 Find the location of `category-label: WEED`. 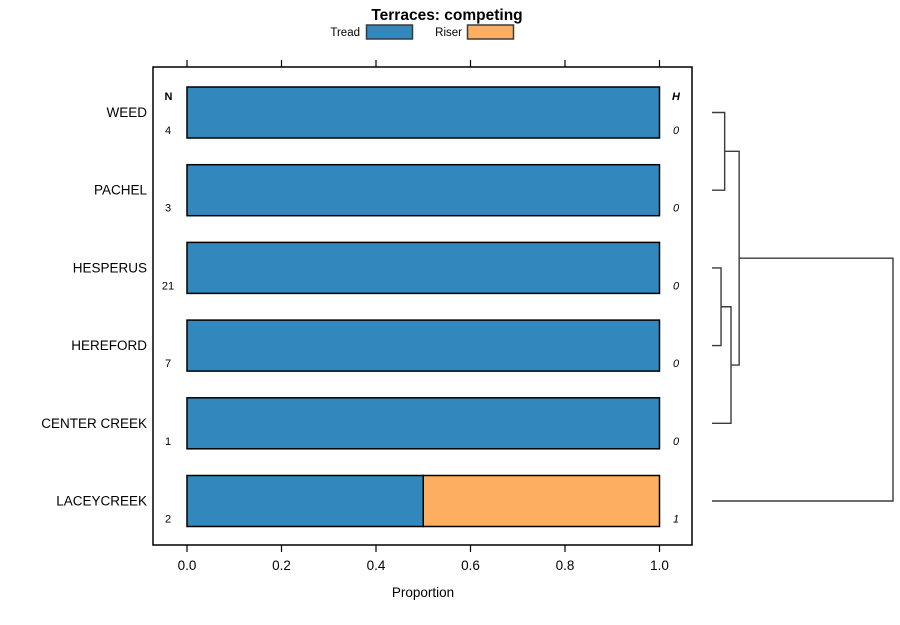

category-label: WEED is located at coordinates (127, 112).